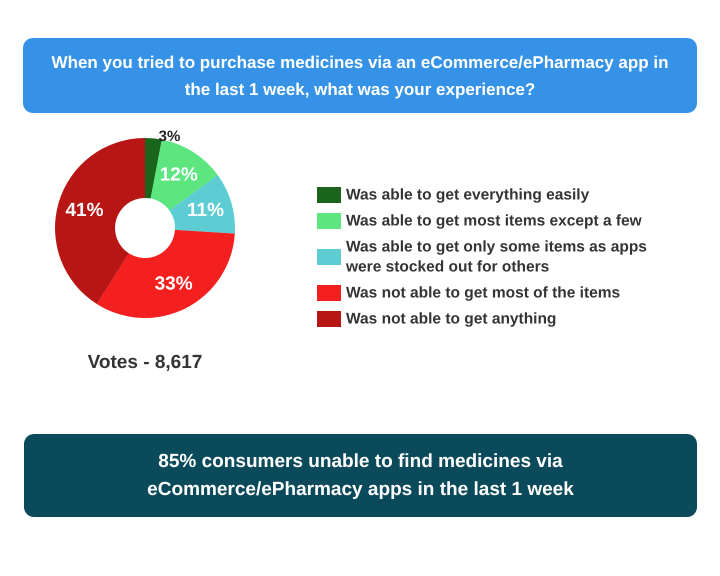  What do you see at coordinates (169, 136) in the screenshot?
I see `data-label: 3%` at bounding box center [169, 136].